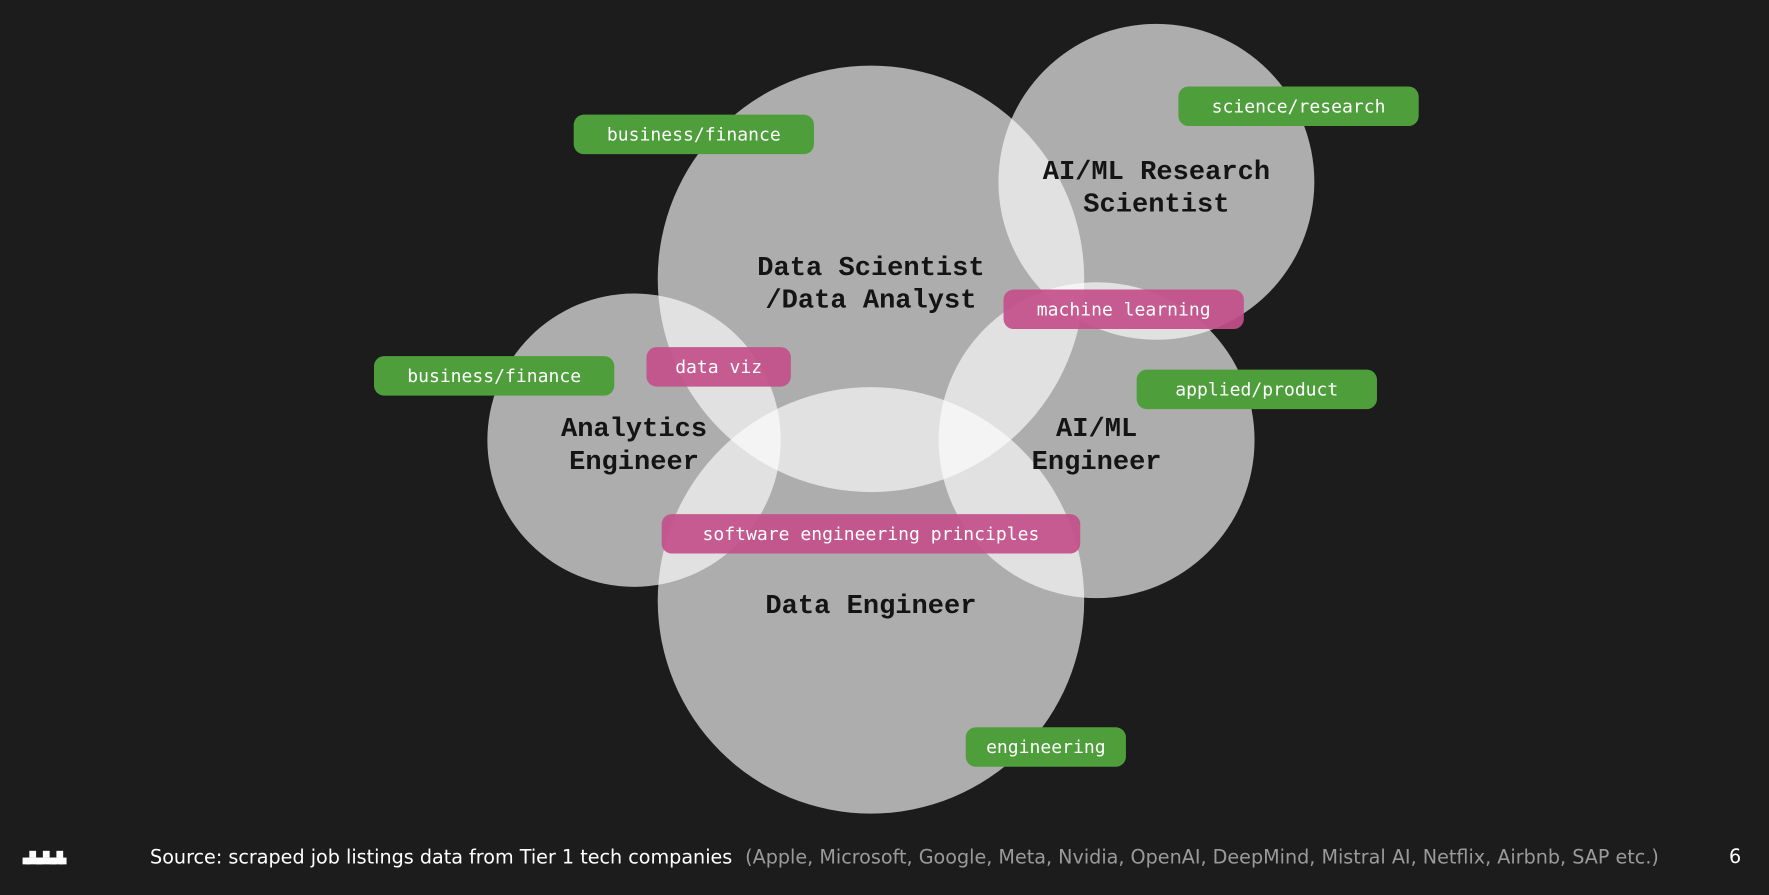 Image resolution: width=1769 pixels, height=895 pixels. I want to click on role-label: Data Scientist, so click(870, 268).